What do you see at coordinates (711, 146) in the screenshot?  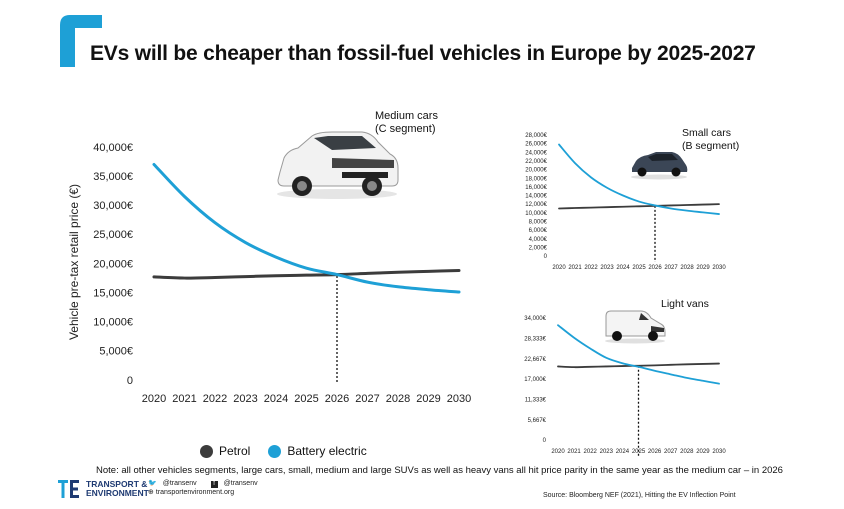 I see `small-cars-title-line2: (B segment)` at bounding box center [711, 146].